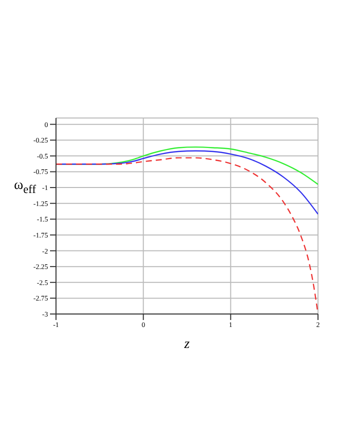  What do you see at coordinates (25, 187) in the screenshot?
I see `y-axis-title: ω$_{eff}$` at bounding box center [25, 187].